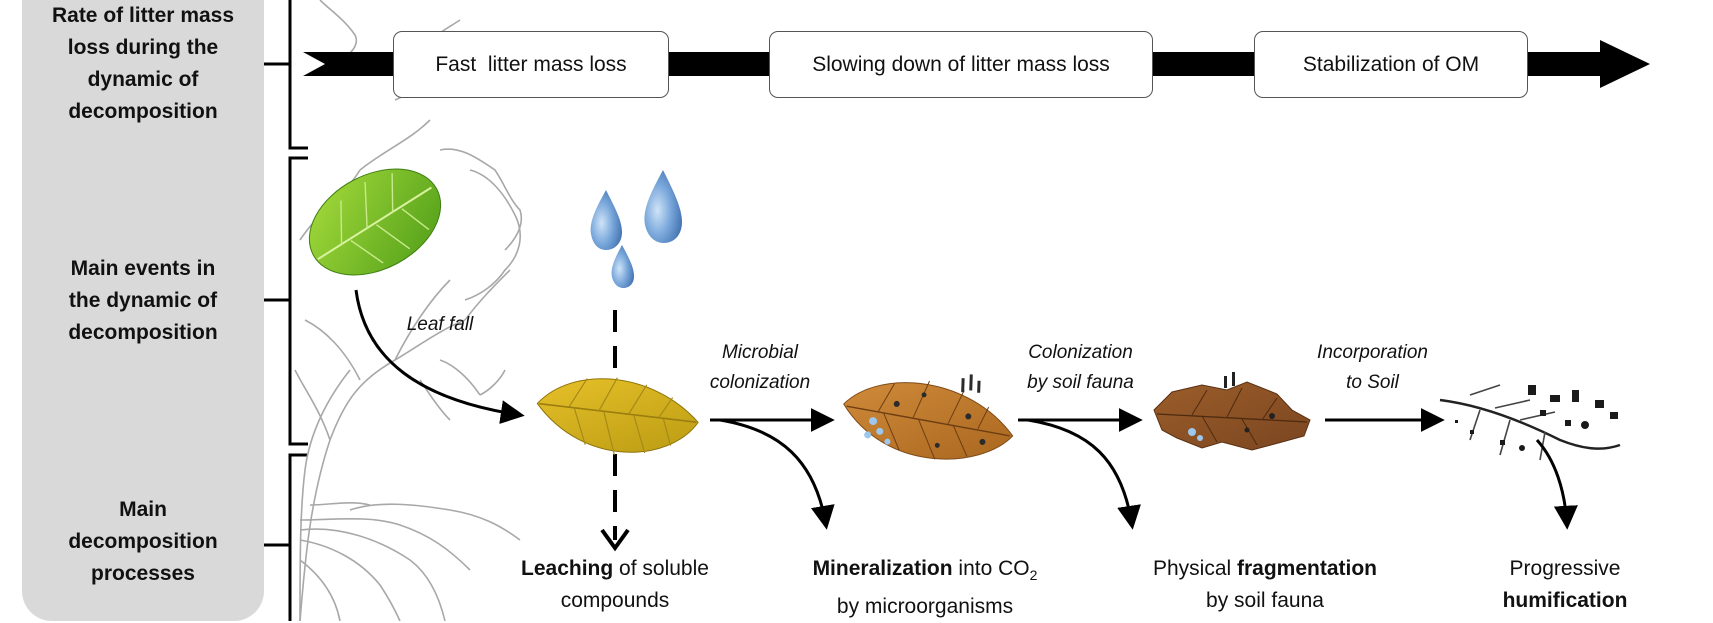 The width and height of the screenshot is (1713, 623). Describe the element at coordinates (440, 324) in the screenshot. I see `label-leaf-fall: Leaf fall` at that location.